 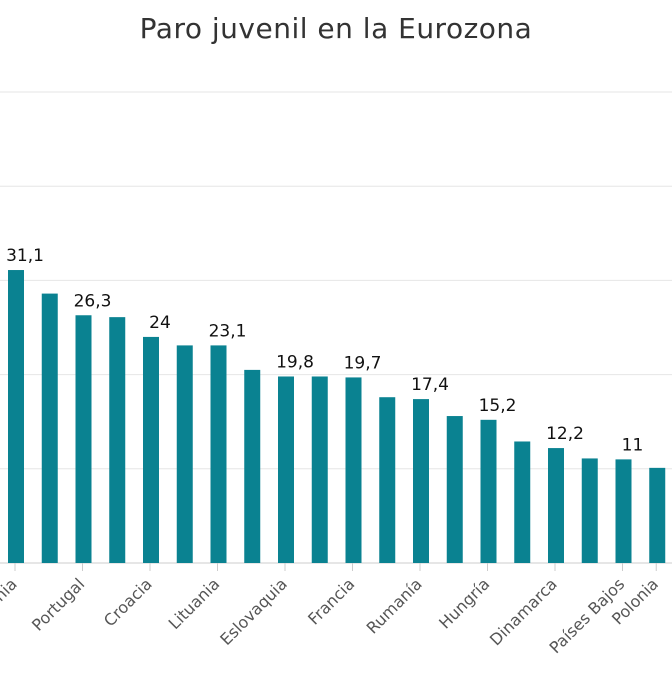 What do you see at coordinates (253, 611) in the screenshot?
I see `x-tick-label: Eslovaquia` at bounding box center [253, 611].